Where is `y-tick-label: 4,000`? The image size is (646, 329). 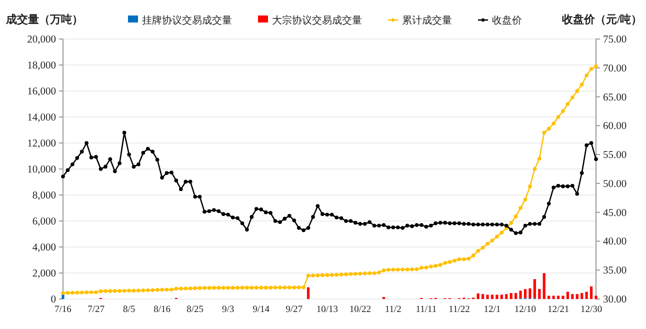 y-tick-label: 4,000 is located at coordinates (44, 248).